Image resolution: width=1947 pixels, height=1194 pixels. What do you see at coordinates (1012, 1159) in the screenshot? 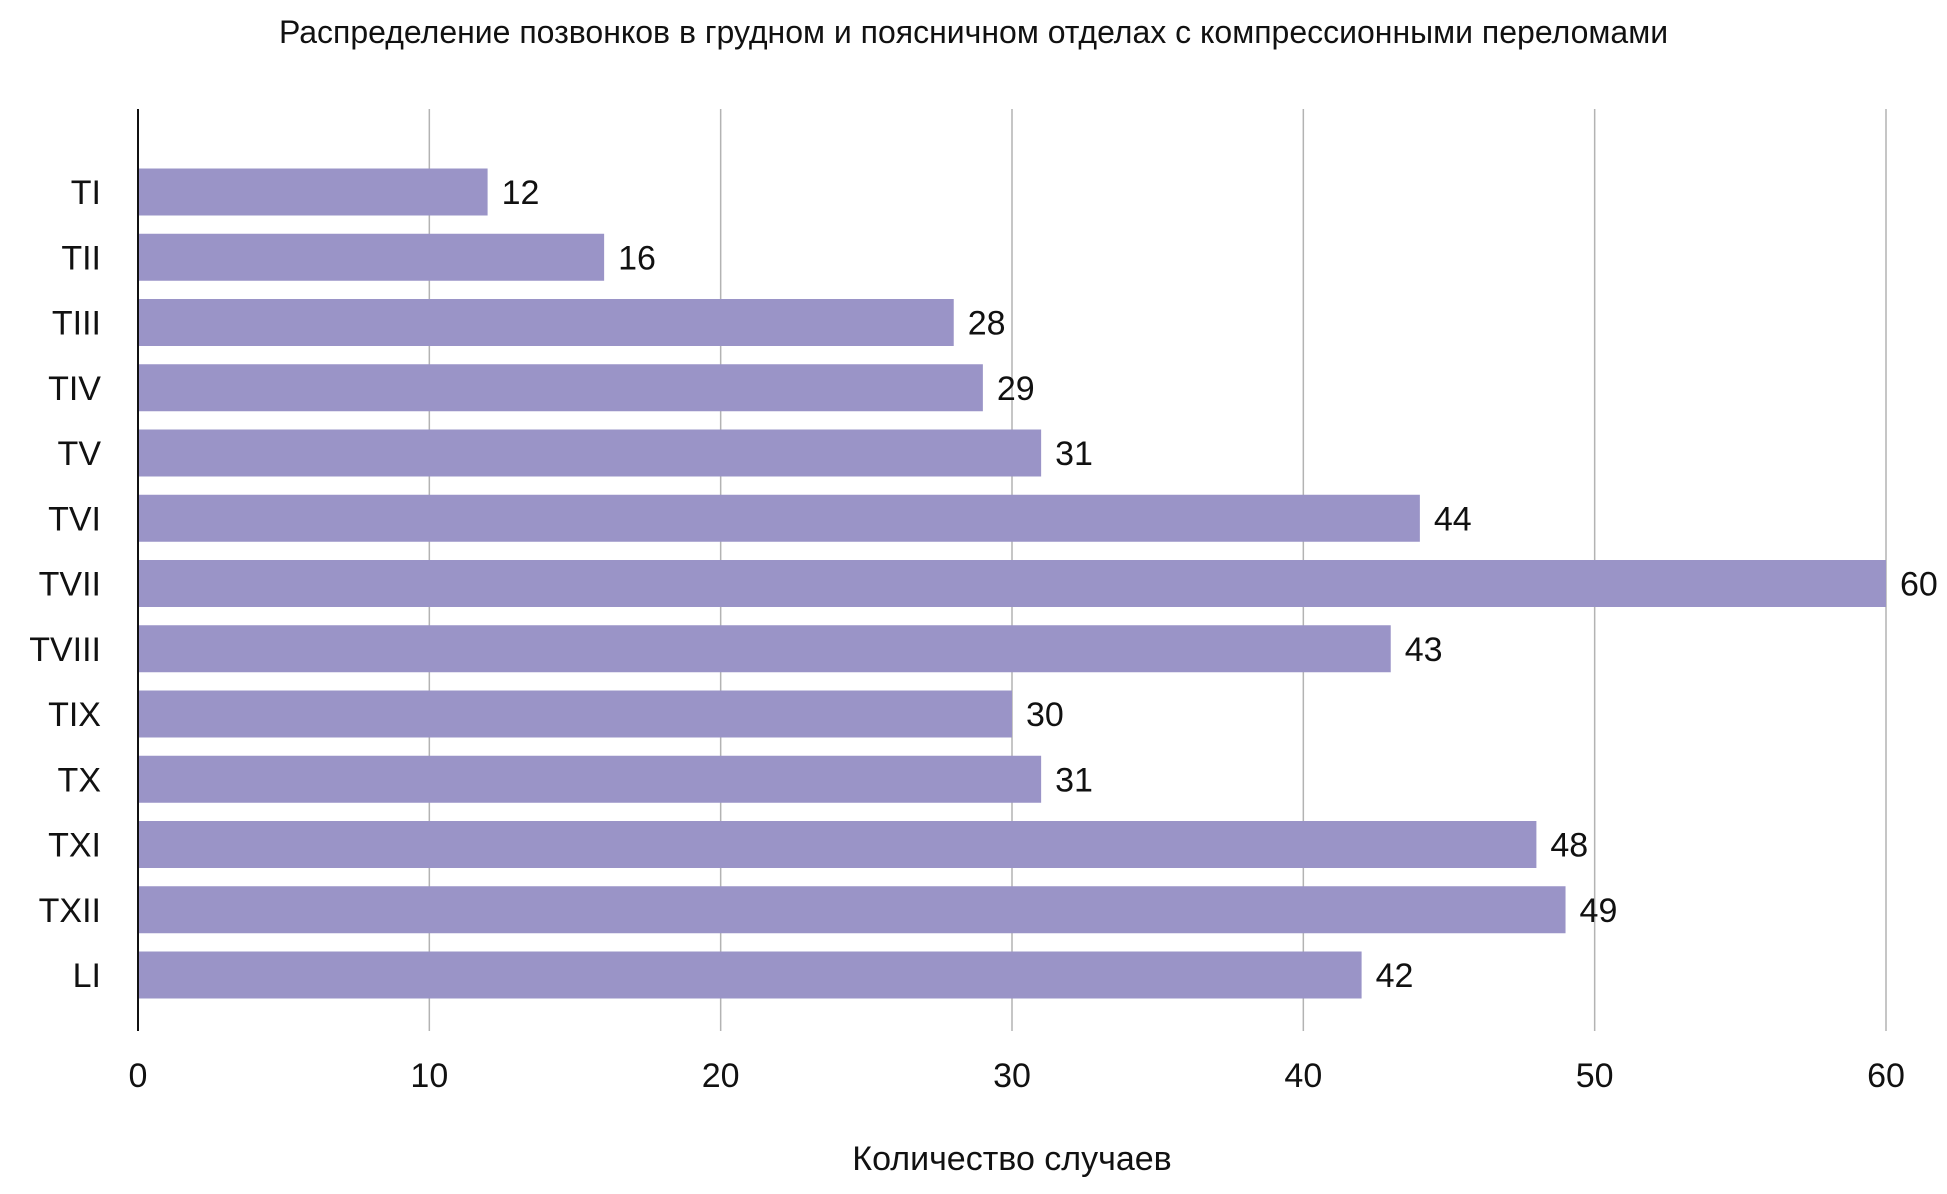
I see `x-axis-title: Количество случаев` at bounding box center [1012, 1159].